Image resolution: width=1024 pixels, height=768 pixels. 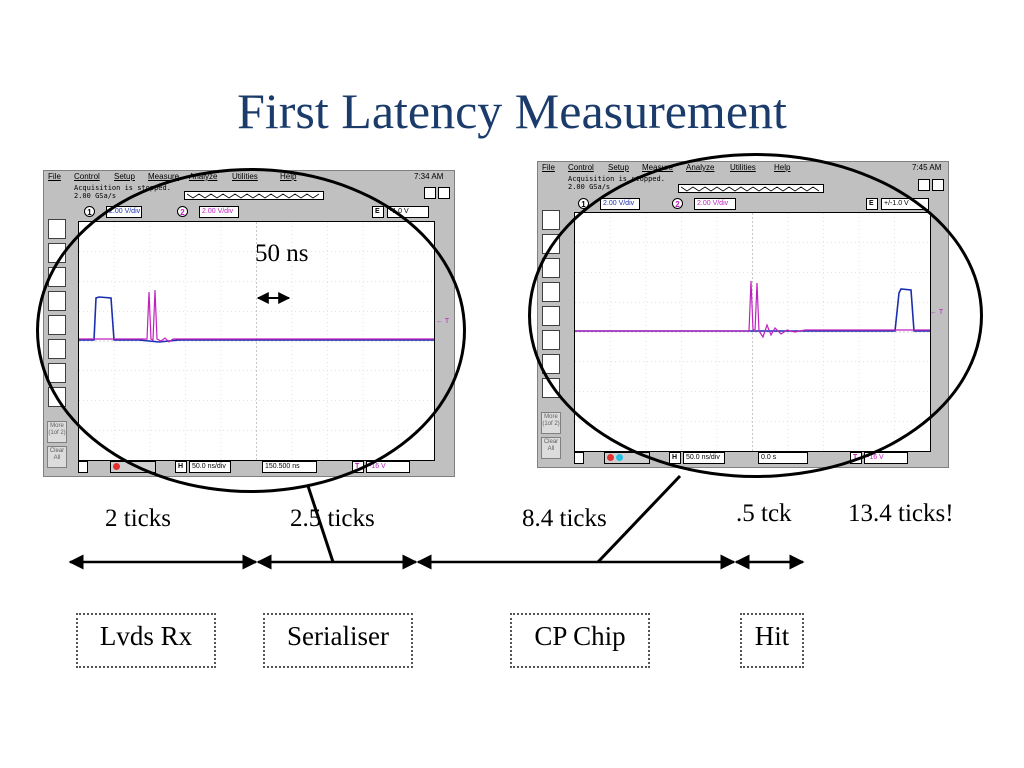 I want to click on channel-1-icon: 1, so click(x=89, y=211).